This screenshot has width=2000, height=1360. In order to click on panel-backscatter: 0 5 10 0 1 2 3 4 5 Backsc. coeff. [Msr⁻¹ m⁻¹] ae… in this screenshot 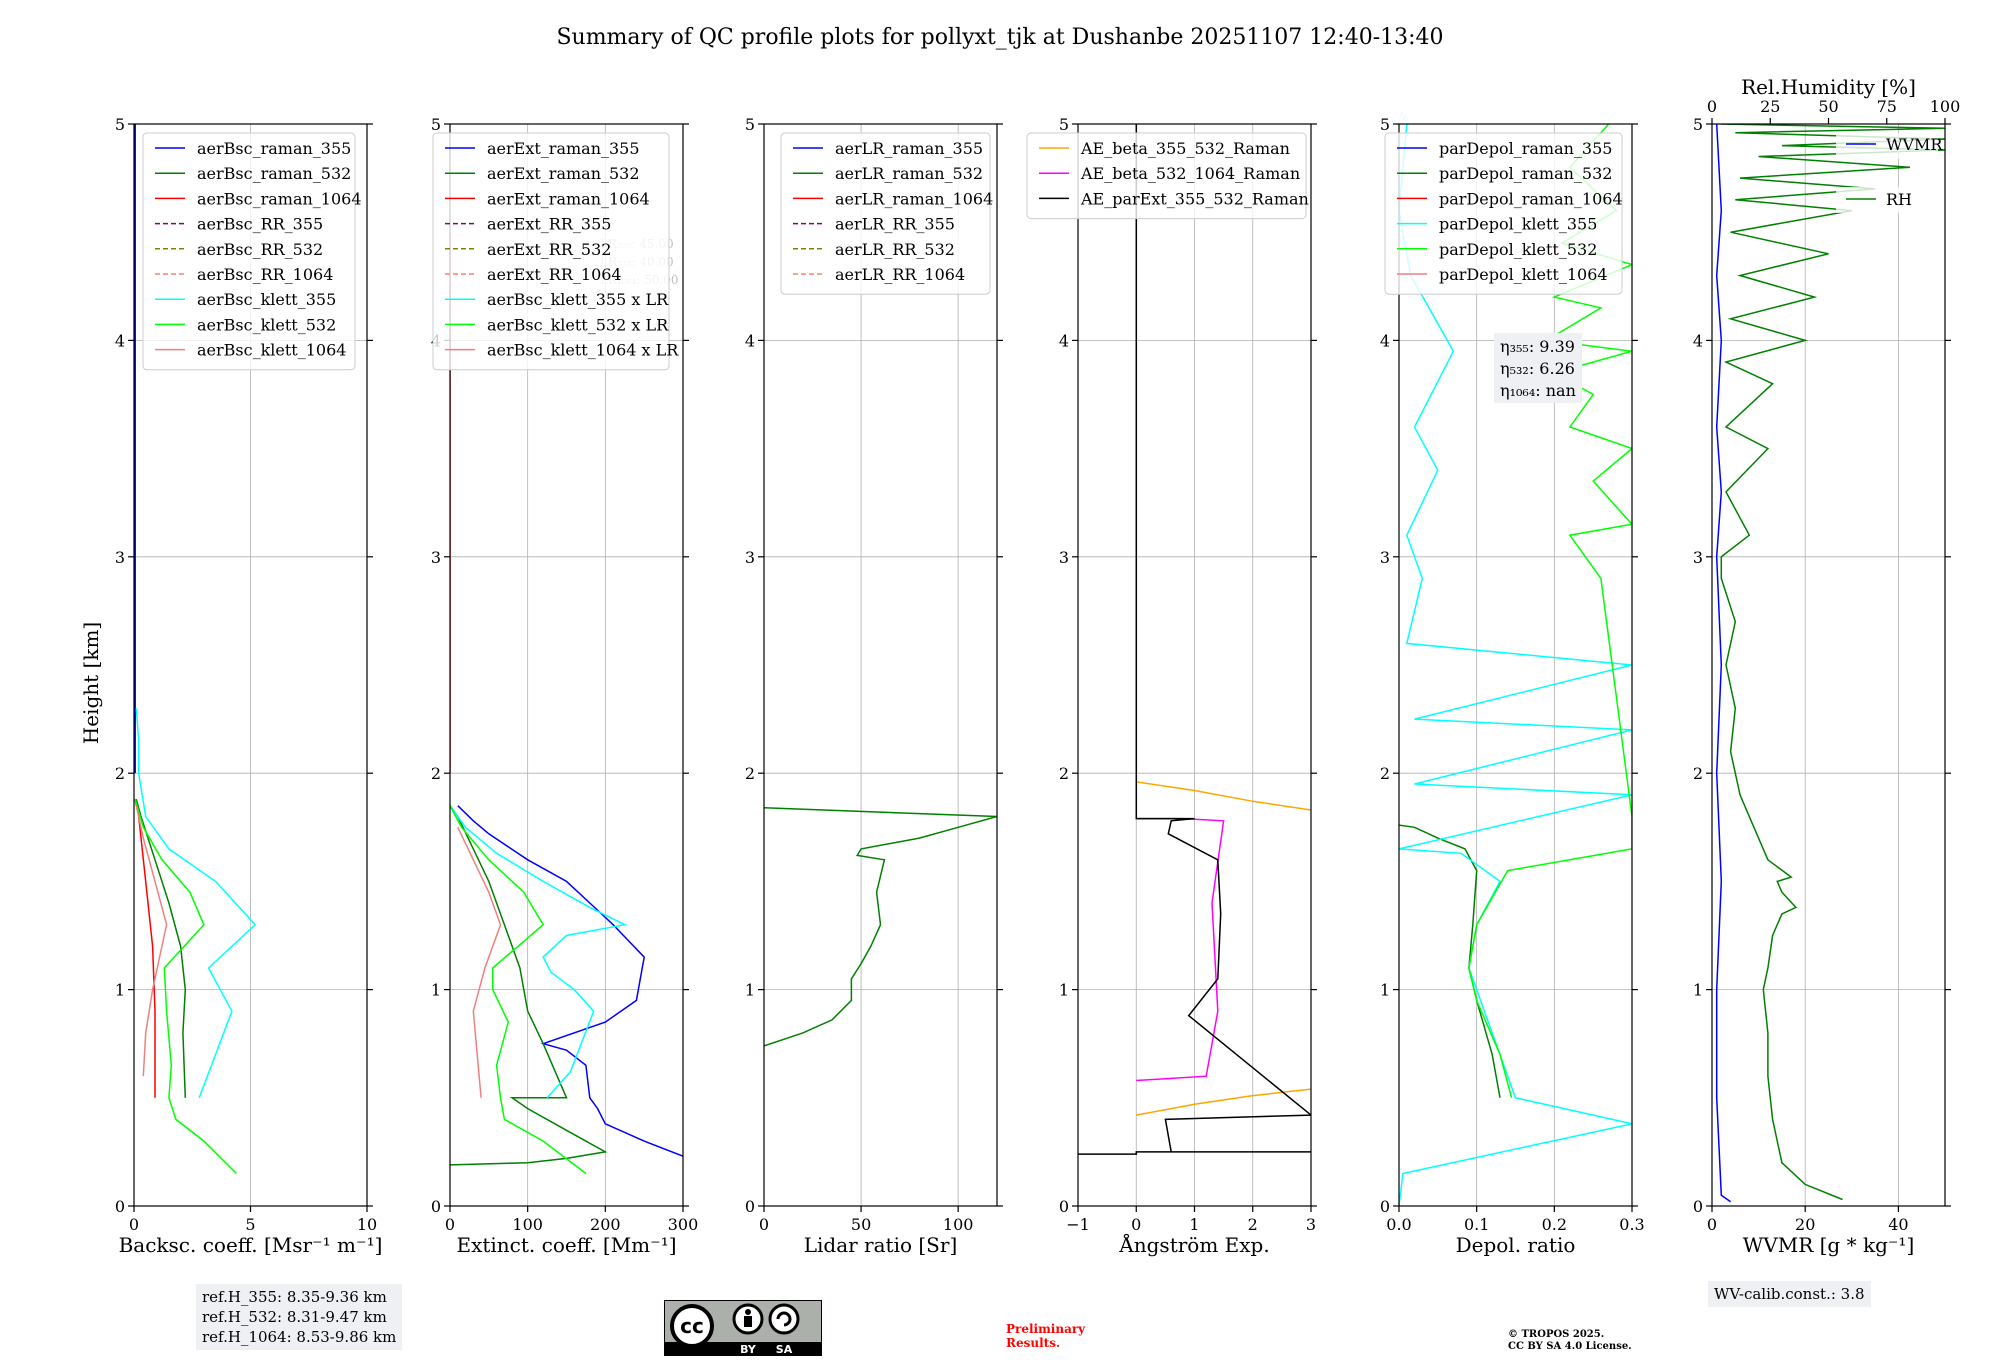, I will do `click(249, 686)`.